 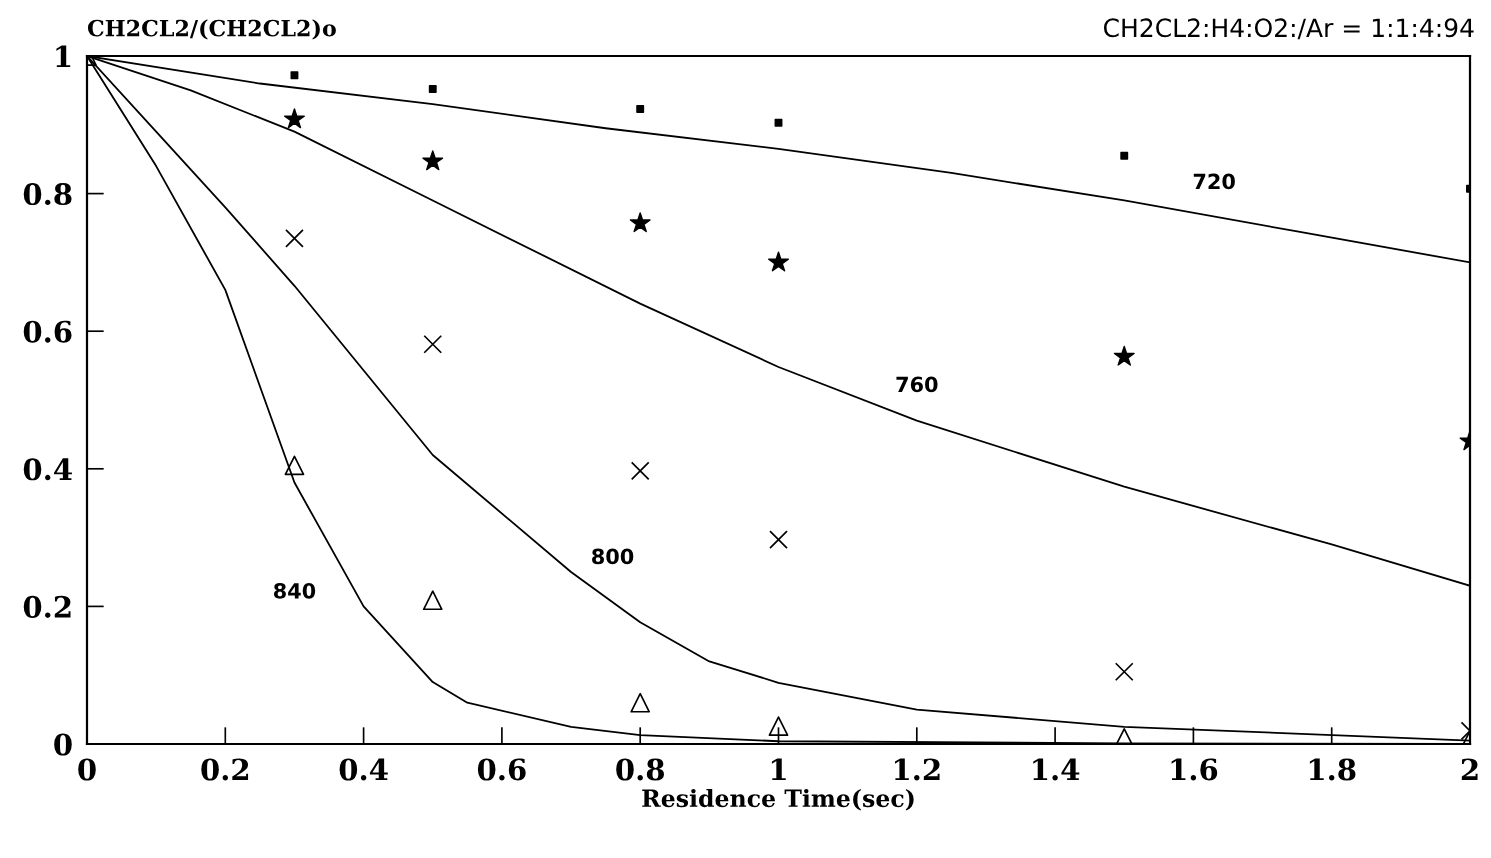 What do you see at coordinates (917, 384) in the screenshot?
I see `series-label: 760` at bounding box center [917, 384].